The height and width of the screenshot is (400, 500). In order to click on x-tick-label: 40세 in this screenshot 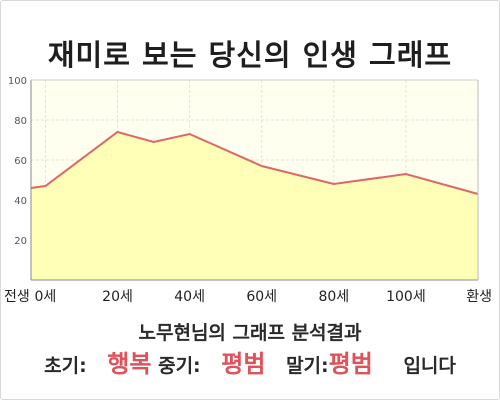, I will do `click(189, 297)`.